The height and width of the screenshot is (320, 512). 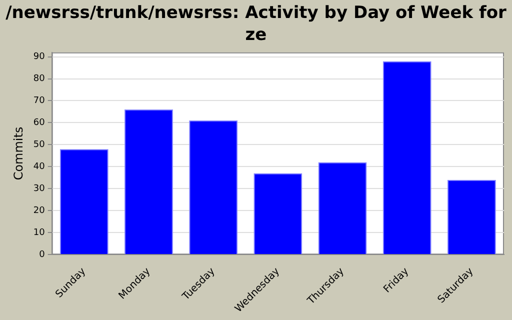 I want to click on y-tick-label: 10, so click(x=39, y=233).